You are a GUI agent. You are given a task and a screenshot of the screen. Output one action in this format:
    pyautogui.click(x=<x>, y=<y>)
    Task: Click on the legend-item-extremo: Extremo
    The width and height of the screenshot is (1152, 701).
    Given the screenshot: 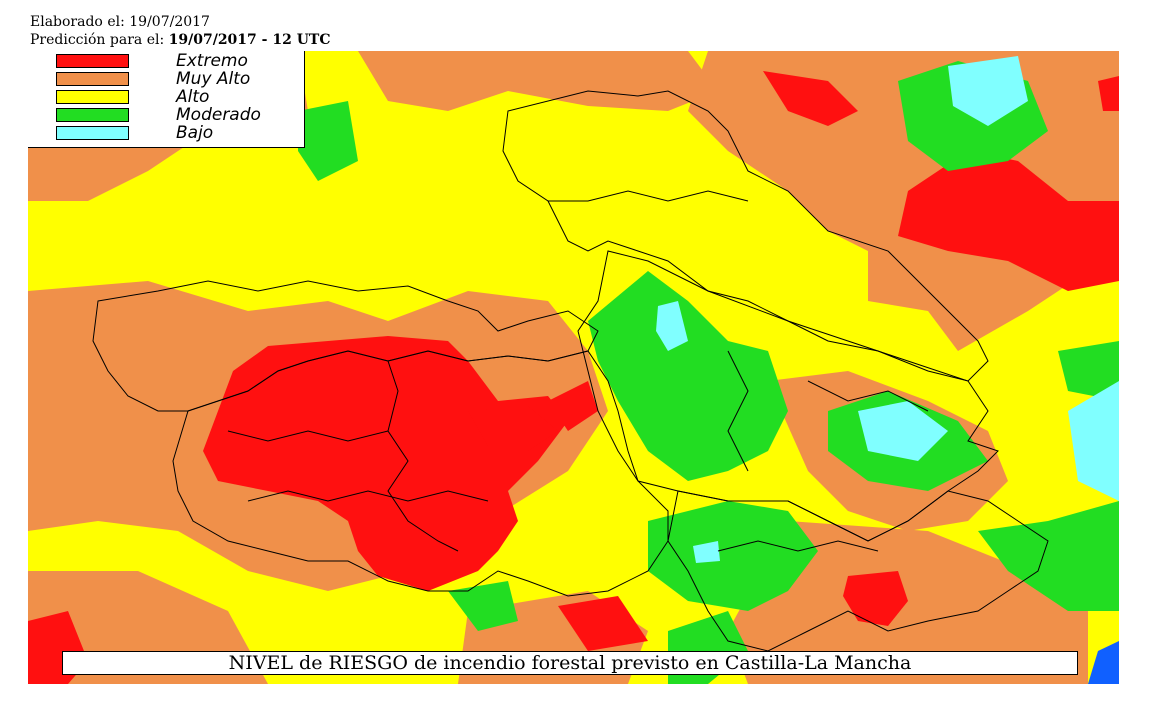 What is the action you would take?
    pyautogui.click(x=180, y=61)
    